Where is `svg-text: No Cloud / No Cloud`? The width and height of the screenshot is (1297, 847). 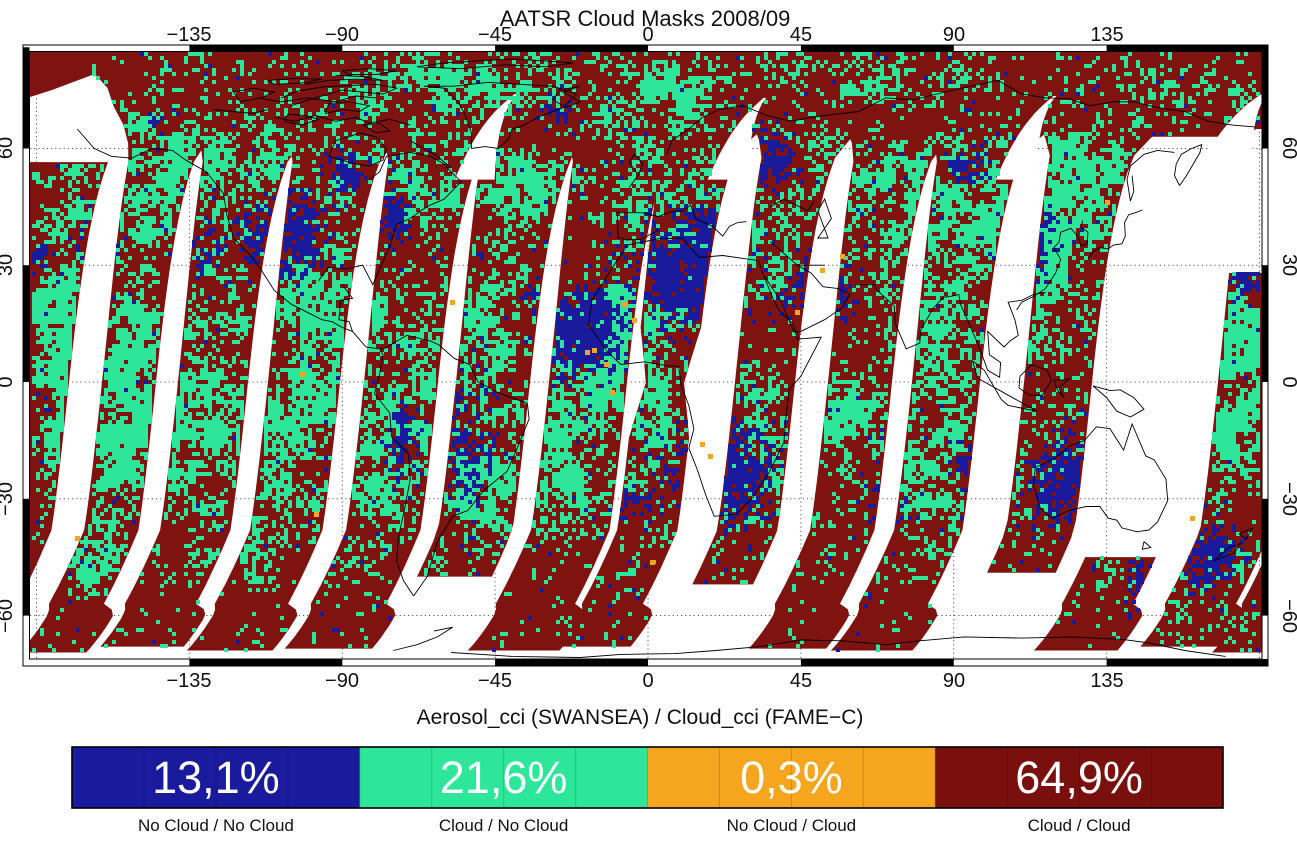 svg-text: No Cloud / No Cloud is located at coordinates (216, 825).